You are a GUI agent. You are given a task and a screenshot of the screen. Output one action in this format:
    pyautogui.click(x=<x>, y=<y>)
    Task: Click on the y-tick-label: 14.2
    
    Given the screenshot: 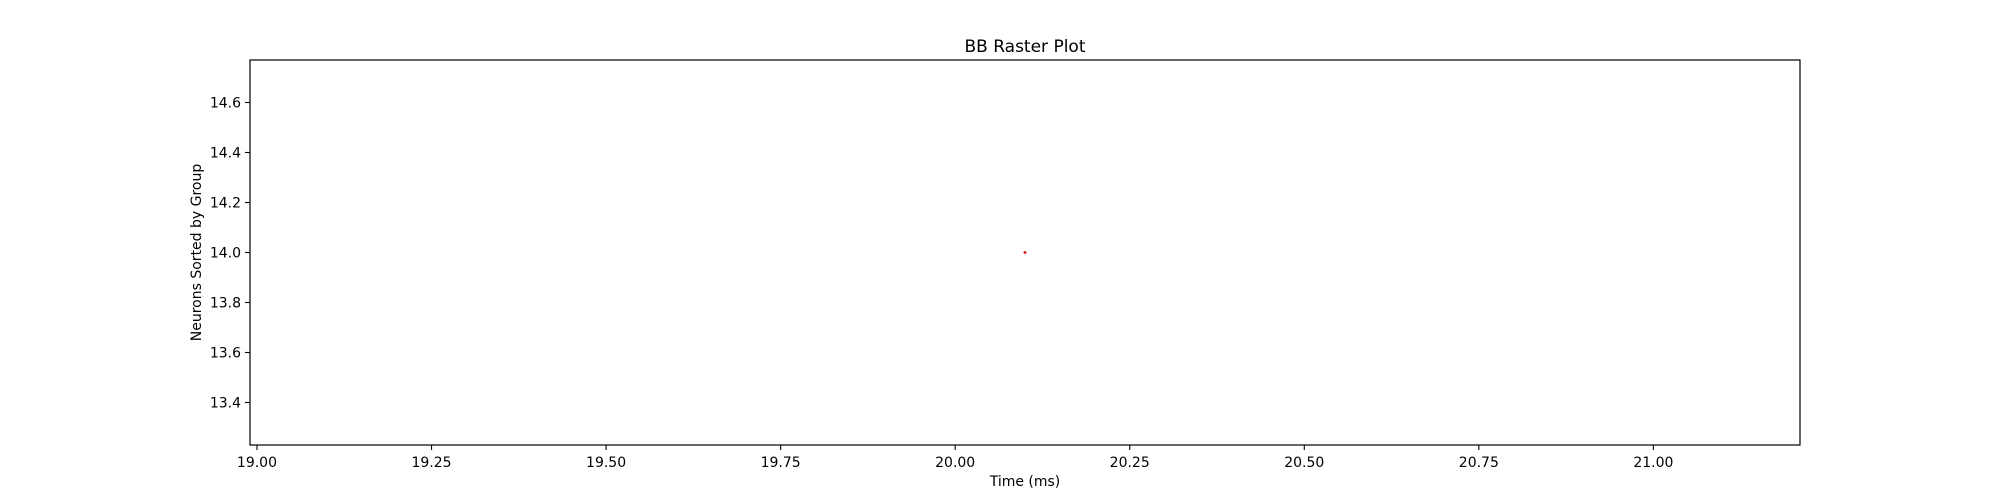 What is the action you would take?
    pyautogui.click(x=225, y=204)
    